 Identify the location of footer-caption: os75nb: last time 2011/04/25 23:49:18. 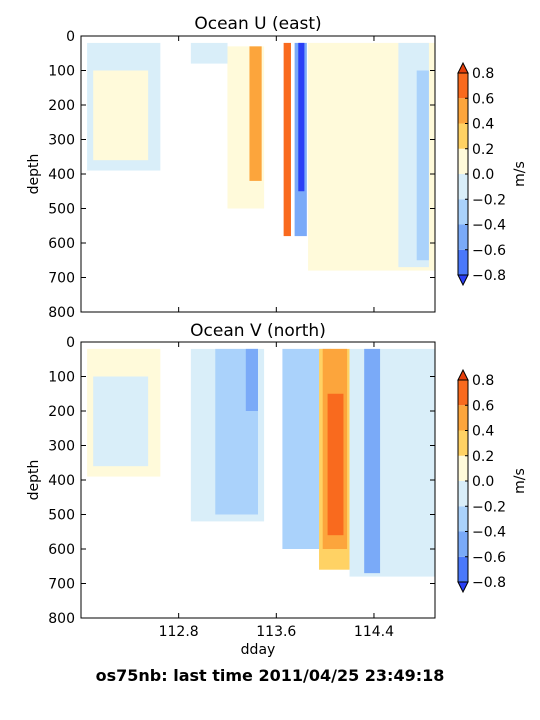
(270, 675).